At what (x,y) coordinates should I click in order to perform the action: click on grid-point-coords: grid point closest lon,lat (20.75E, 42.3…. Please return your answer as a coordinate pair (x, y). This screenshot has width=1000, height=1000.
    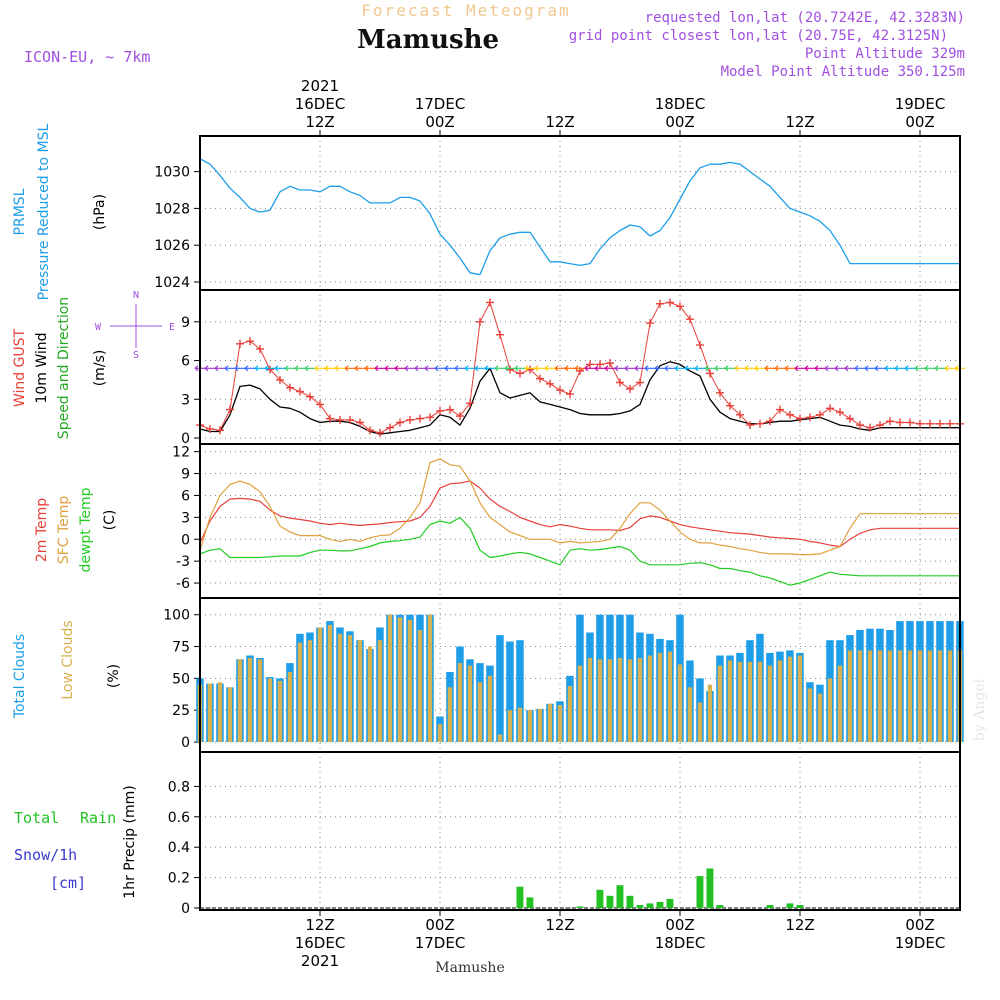
    Looking at the image, I should click on (758, 36).